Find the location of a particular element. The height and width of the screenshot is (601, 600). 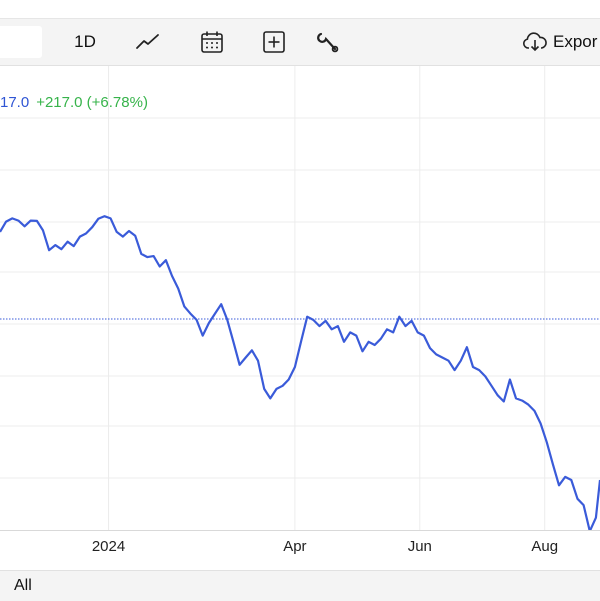

x-tick-label: Apr is located at coordinates (295, 546).